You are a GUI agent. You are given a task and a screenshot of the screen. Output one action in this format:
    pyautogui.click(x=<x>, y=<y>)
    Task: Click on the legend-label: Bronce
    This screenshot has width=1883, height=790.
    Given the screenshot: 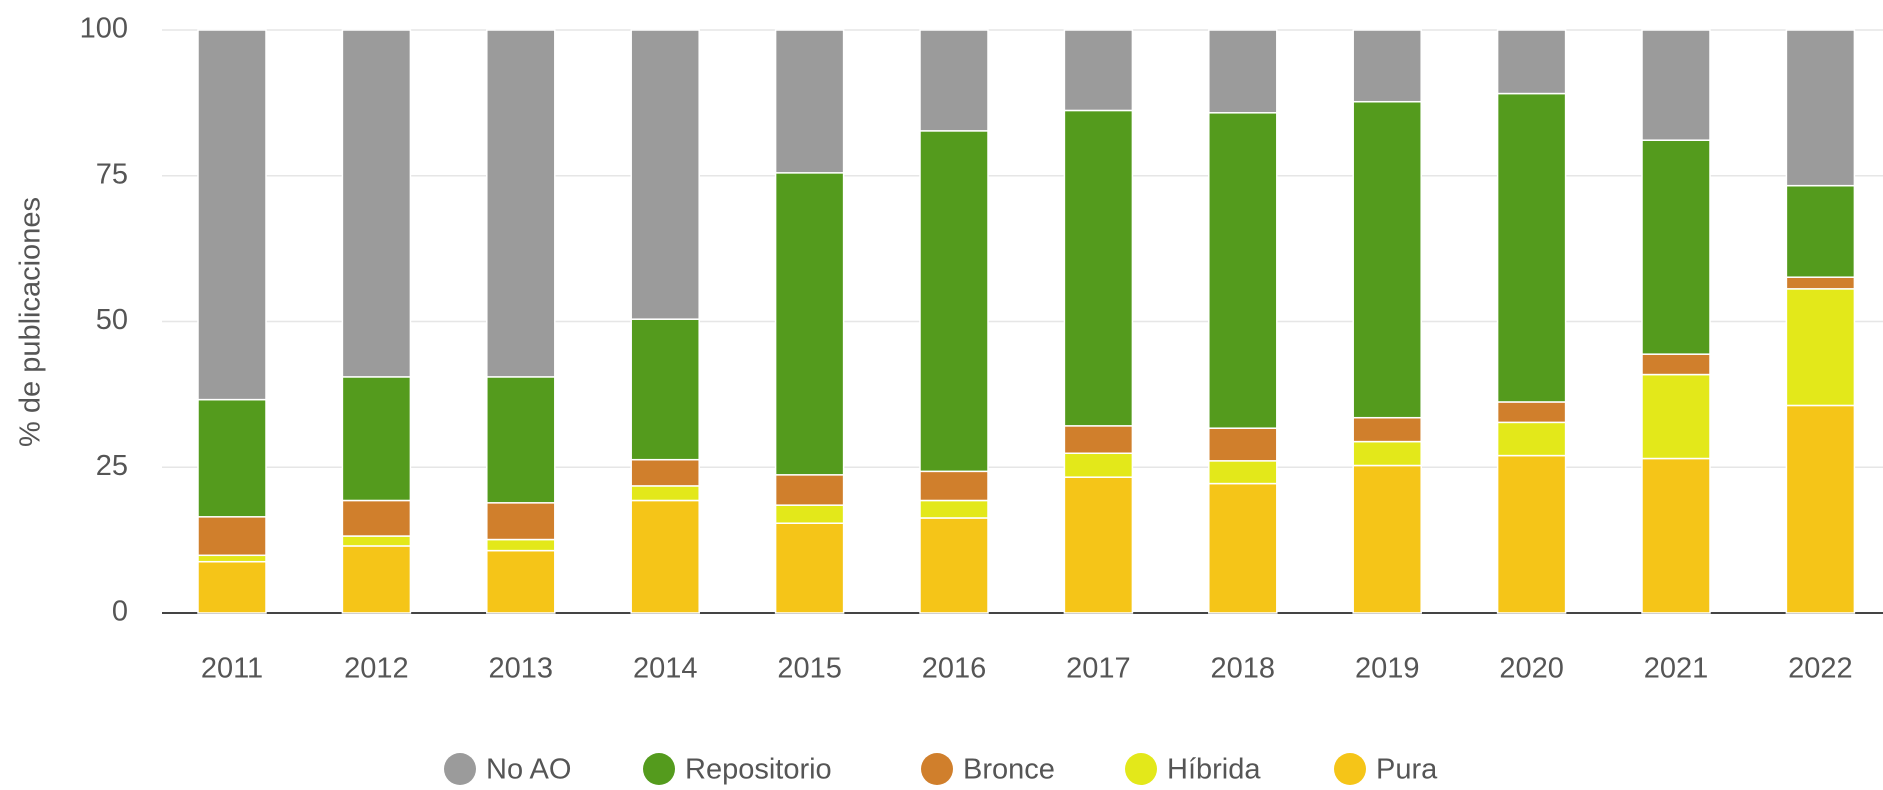 What is the action you would take?
    pyautogui.click(x=1009, y=770)
    